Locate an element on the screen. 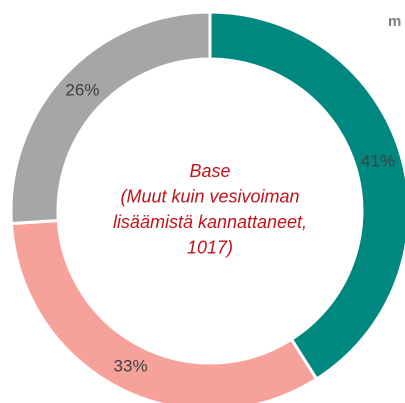 This screenshot has width=405, height=403. data-label: 33% is located at coordinates (131, 365).